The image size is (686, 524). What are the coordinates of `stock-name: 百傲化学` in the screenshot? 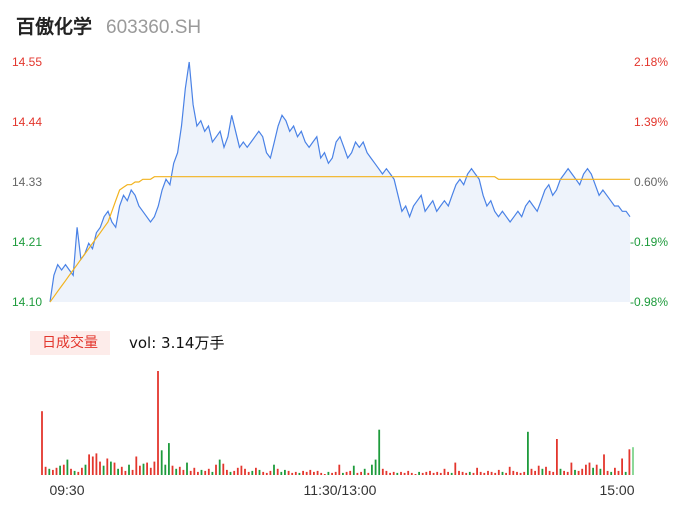 It's located at (54, 27).